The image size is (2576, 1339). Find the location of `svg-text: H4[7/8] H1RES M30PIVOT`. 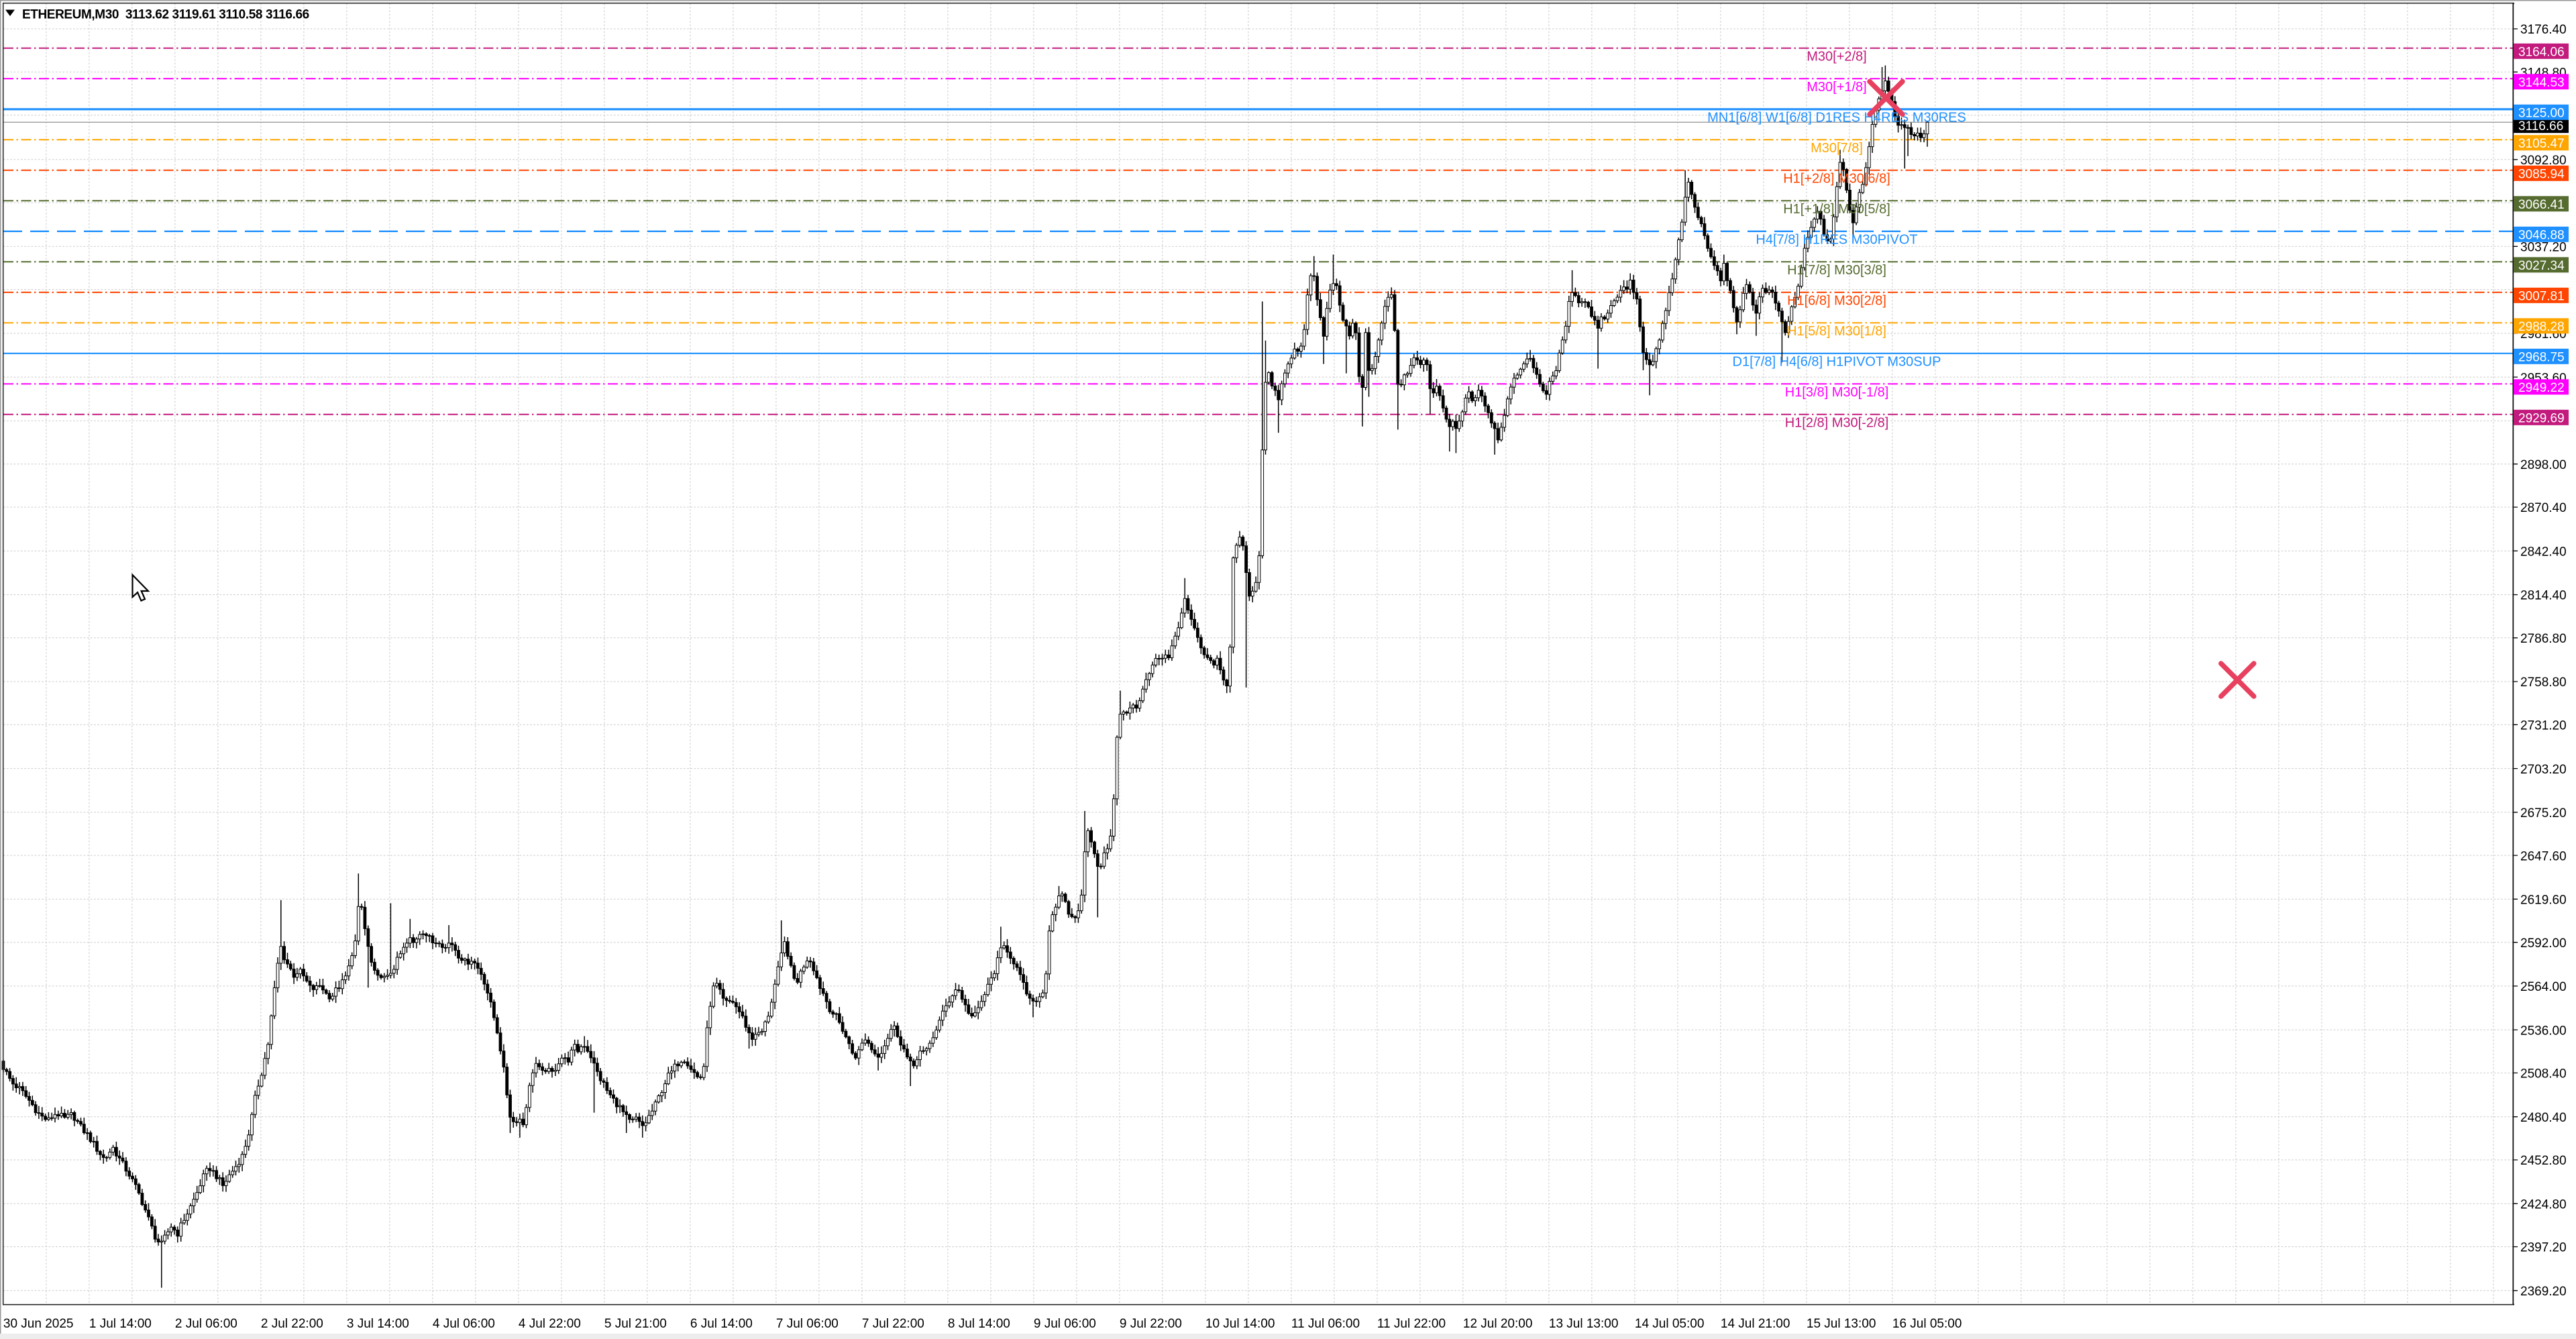

svg-text: H4[7/8] H1RES M30PIVOT is located at coordinates (1836, 239).